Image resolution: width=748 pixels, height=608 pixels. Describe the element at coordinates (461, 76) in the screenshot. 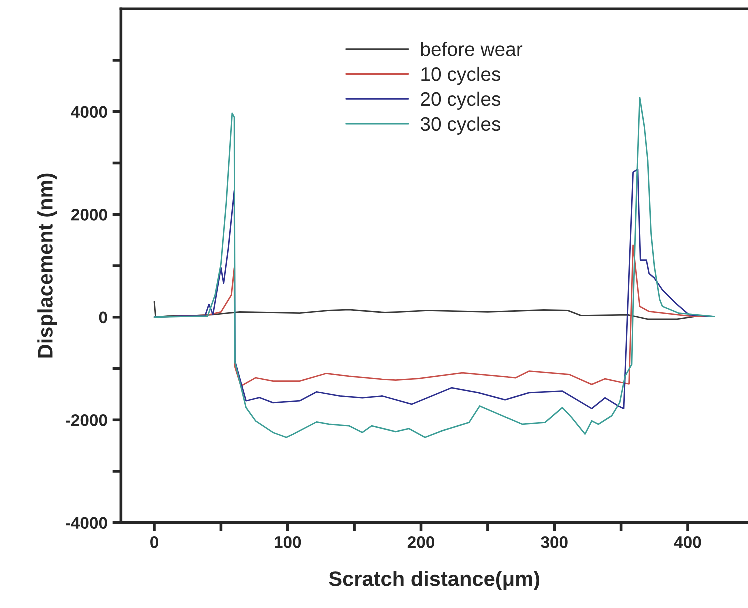

I see `legend-label: 10 cycles` at that location.